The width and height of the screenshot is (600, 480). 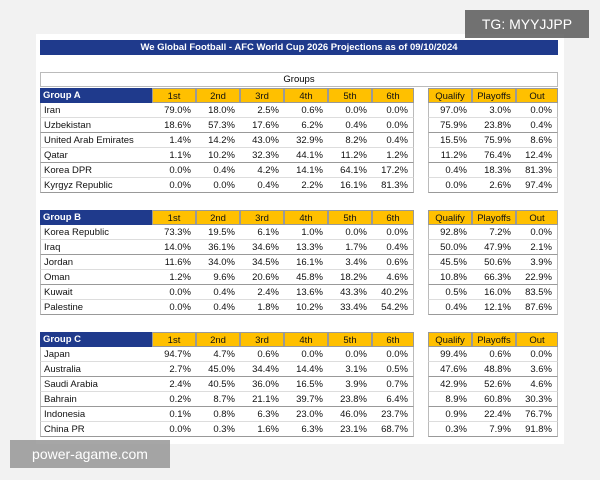 What do you see at coordinates (262, 140) in the screenshot?
I see `cell: 43.0%` at bounding box center [262, 140].